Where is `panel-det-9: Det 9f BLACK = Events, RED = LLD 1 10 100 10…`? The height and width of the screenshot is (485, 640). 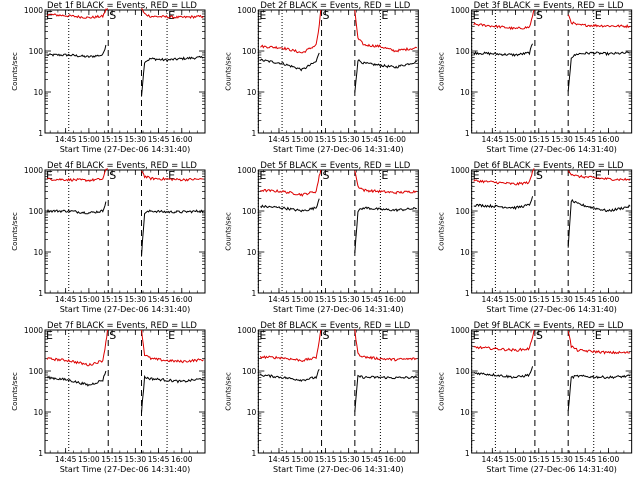 panel-det-9: Det 9f BLACK = Events, RED = LLD 1 10 100 10… is located at coordinates (535, 397).